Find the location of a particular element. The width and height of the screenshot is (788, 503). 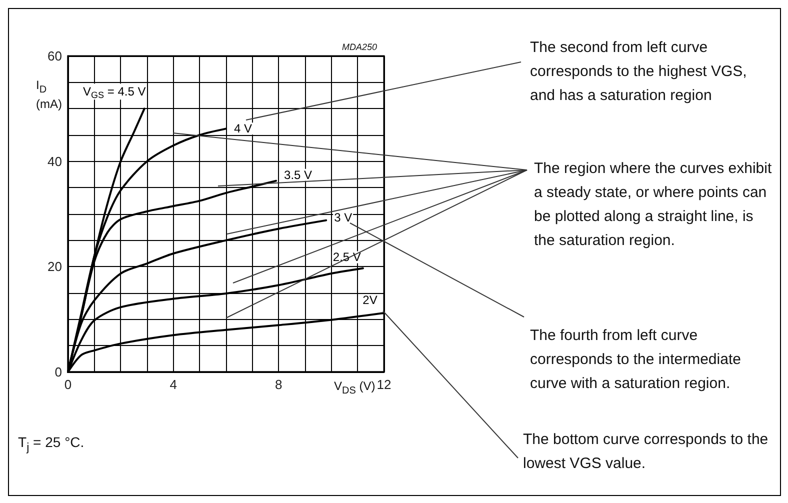

x-tick-label: 12 is located at coordinates (384, 384).